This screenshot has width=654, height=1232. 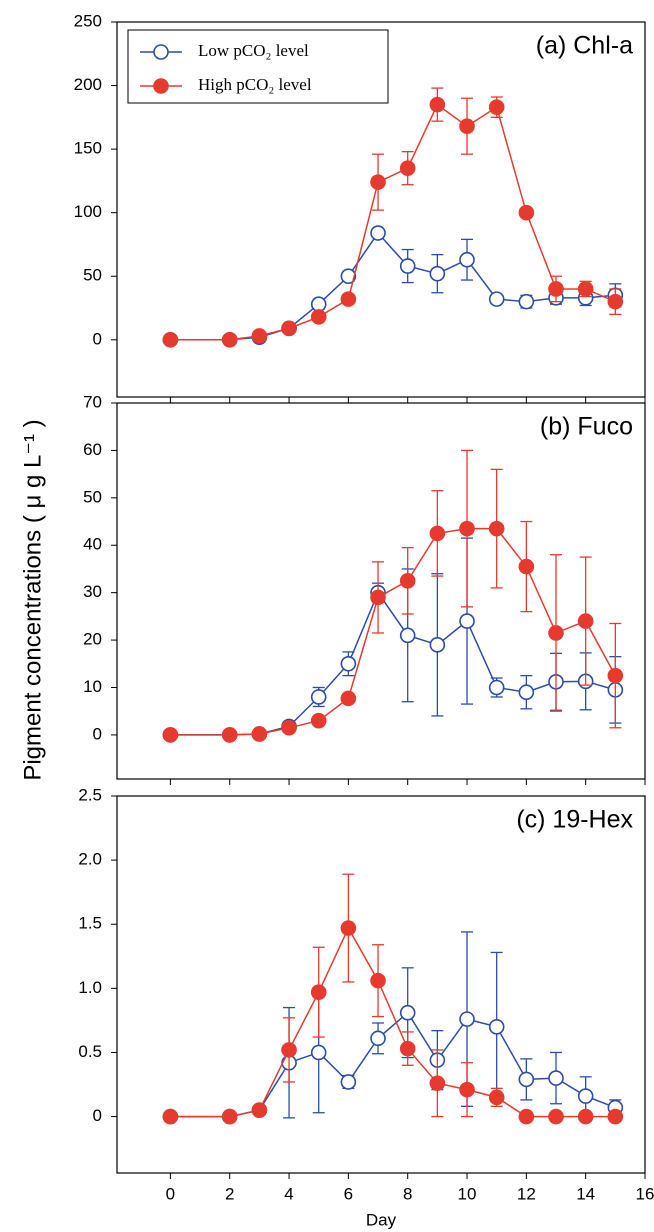 I want to click on x-axis-label: Day, so click(x=381, y=1219).